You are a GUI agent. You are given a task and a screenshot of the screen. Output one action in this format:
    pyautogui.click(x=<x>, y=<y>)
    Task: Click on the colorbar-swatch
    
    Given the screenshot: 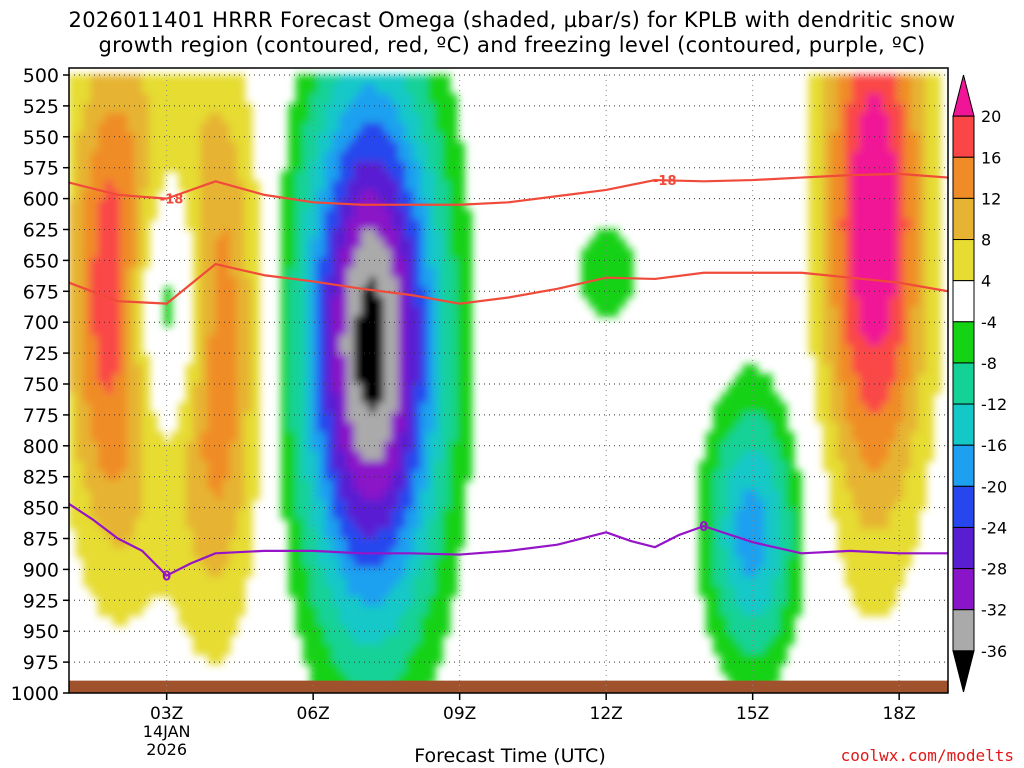 What is the action you would take?
    pyautogui.click(x=963, y=177)
    